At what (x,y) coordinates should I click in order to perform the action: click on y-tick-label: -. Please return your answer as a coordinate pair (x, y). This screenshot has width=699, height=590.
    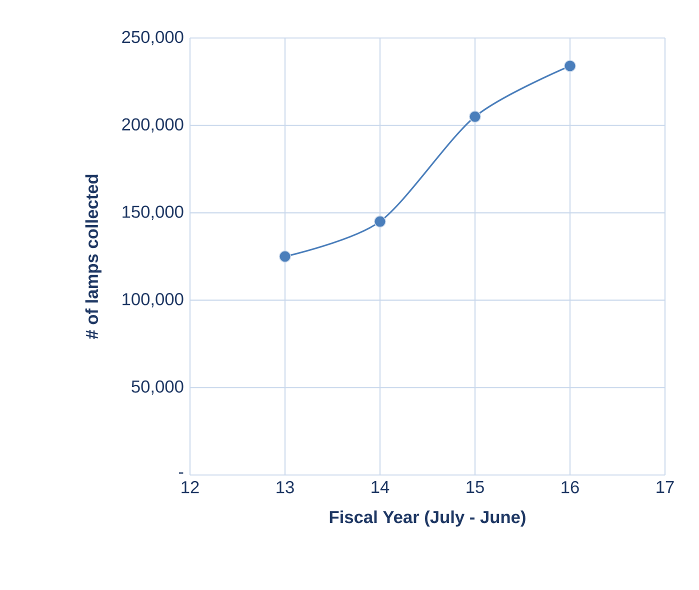
    Looking at the image, I should click on (181, 473).